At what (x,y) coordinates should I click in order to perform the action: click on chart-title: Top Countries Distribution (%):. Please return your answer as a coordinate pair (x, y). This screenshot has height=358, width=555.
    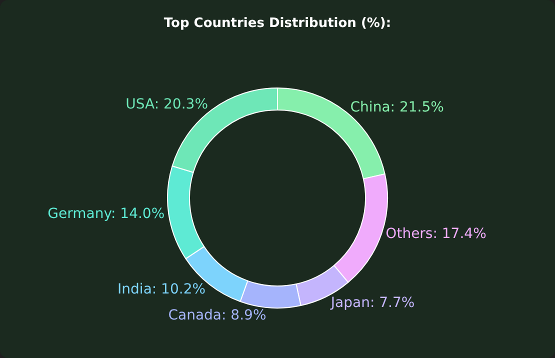
    Looking at the image, I should click on (278, 23).